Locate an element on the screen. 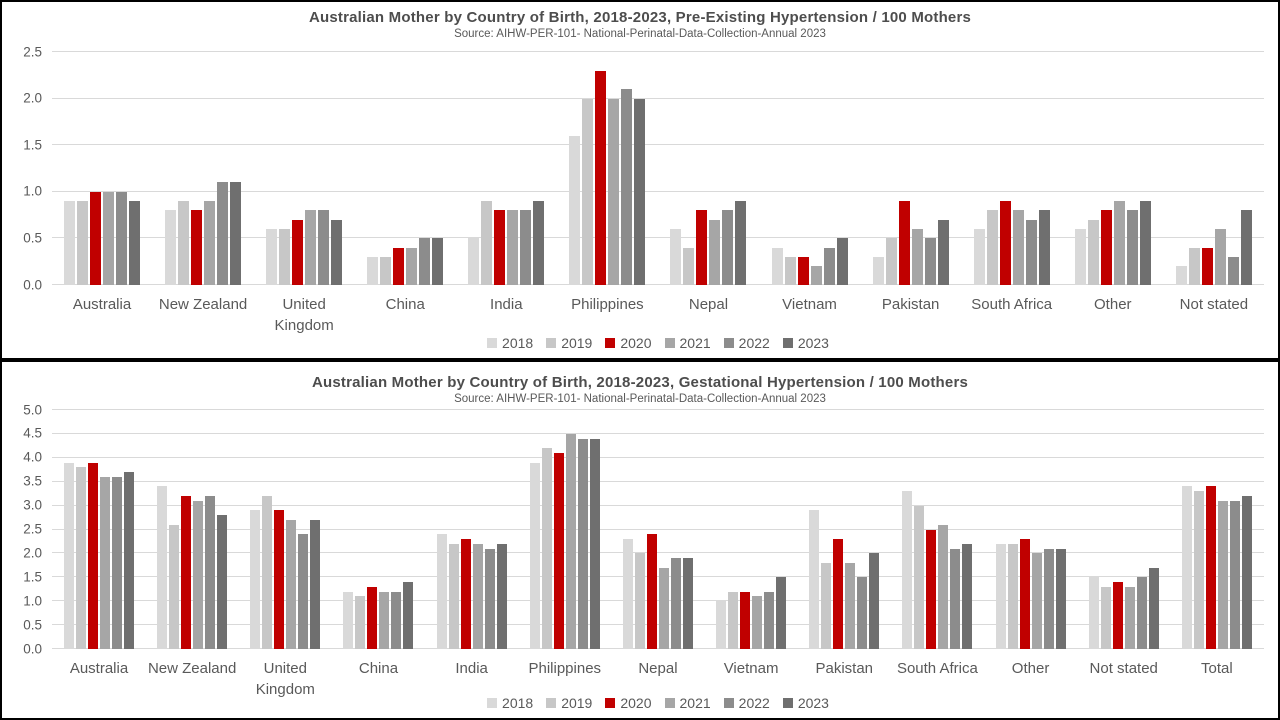 This screenshot has width=1280, height=720. gridline: 3.5 is located at coordinates (643, 481).